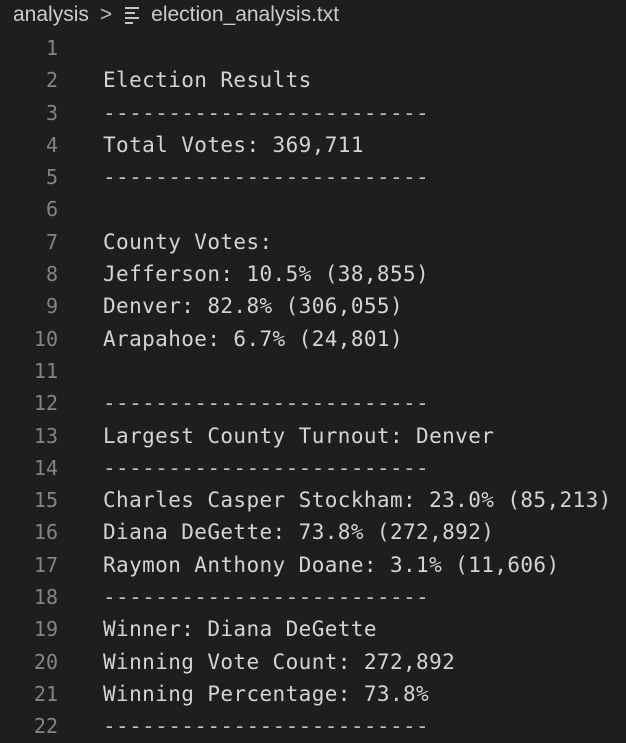 The height and width of the screenshot is (743, 626). I want to click on line-text: Jefferson: 10.5% (38,855), so click(266, 274).